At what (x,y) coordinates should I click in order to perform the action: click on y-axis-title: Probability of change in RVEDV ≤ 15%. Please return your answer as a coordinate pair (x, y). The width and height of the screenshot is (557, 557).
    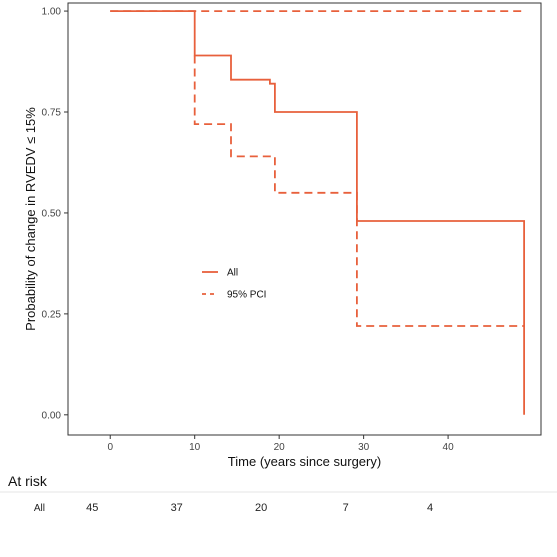
    Looking at the image, I should click on (30, 219).